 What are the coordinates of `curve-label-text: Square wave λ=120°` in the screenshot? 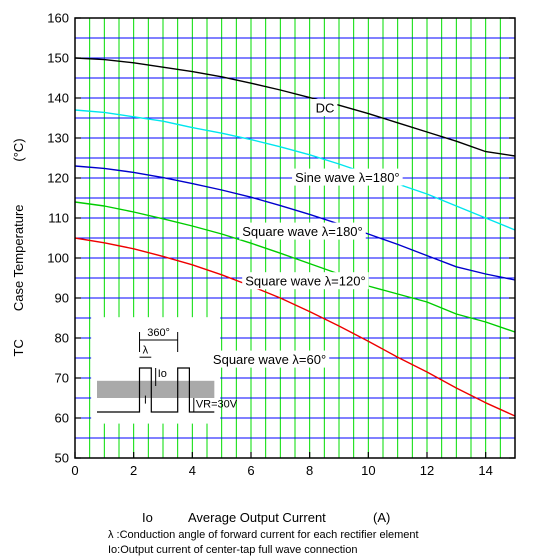 It's located at (305, 281).